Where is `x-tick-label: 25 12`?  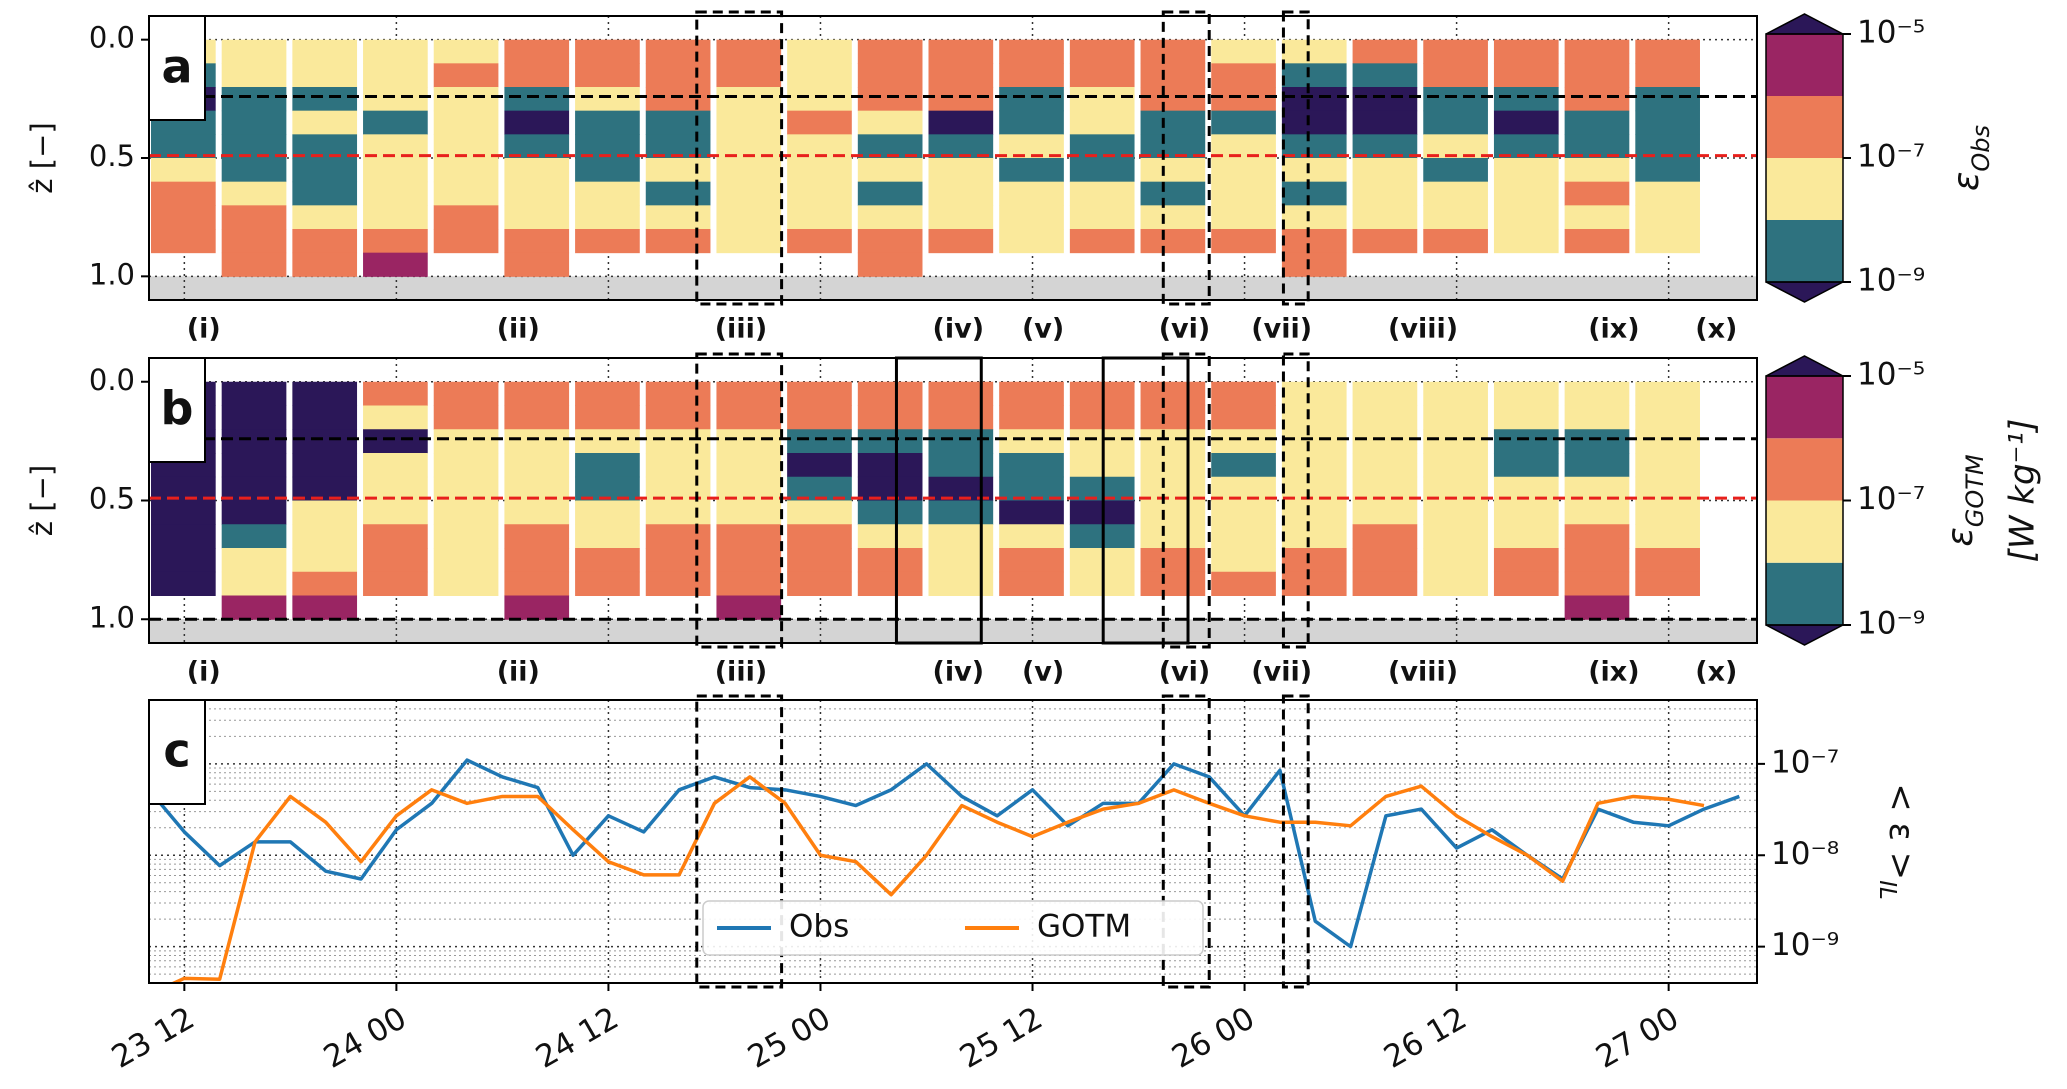 x-tick-label: 25 12 is located at coordinates (1001, 1038).